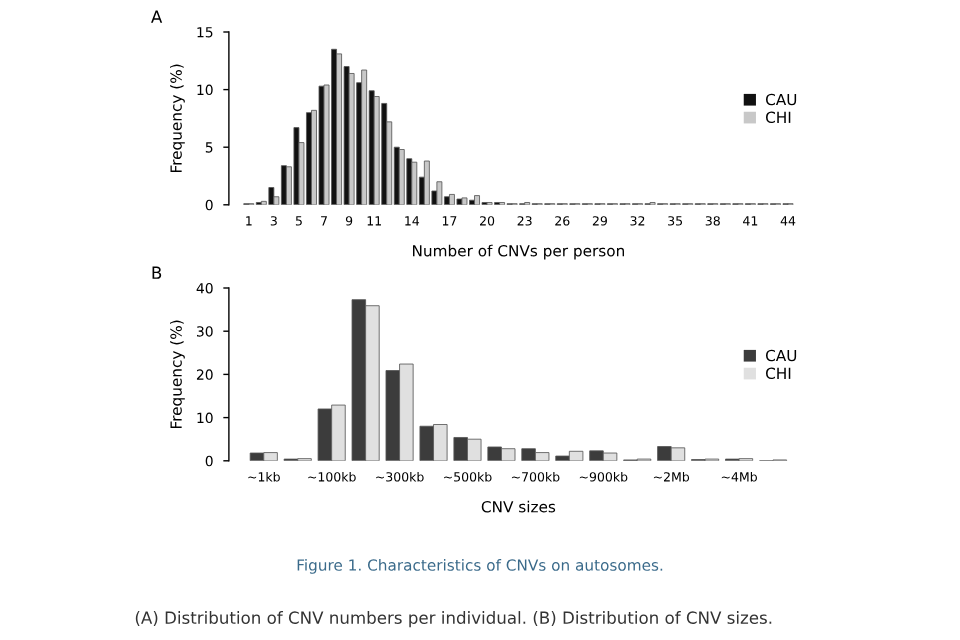  What do you see at coordinates (157, 272) in the screenshot?
I see `chart-title: B` at bounding box center [157, 272].